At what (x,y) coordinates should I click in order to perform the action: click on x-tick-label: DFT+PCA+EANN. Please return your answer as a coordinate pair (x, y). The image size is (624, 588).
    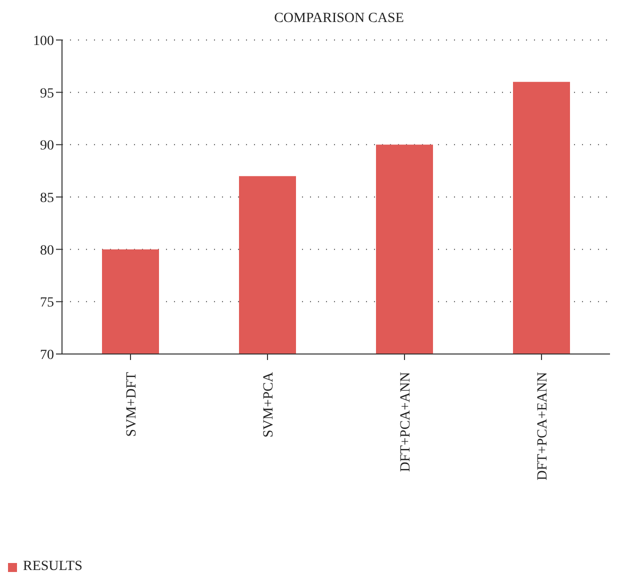
    Looking at the image, I should click on (543, 426).